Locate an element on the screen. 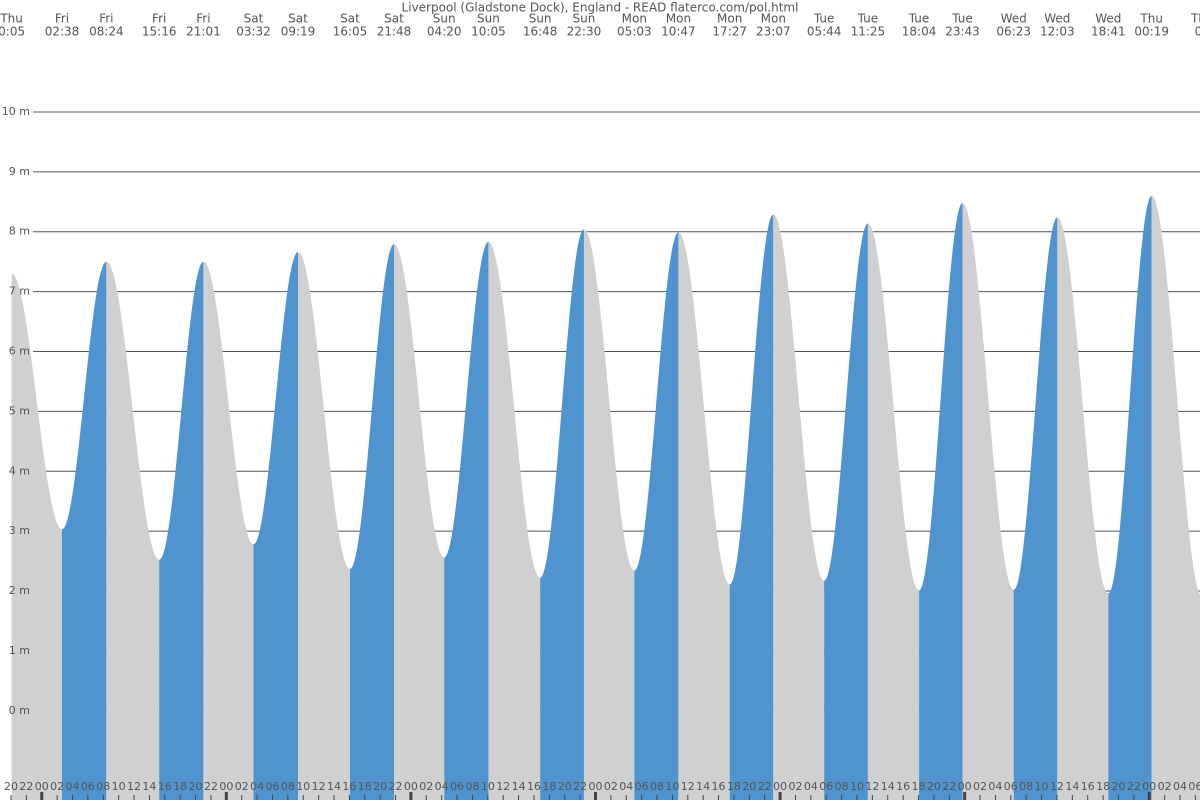 This screenshot has height=800, width=1200. event-time: 21:01 is located at coordinates (203, 32).